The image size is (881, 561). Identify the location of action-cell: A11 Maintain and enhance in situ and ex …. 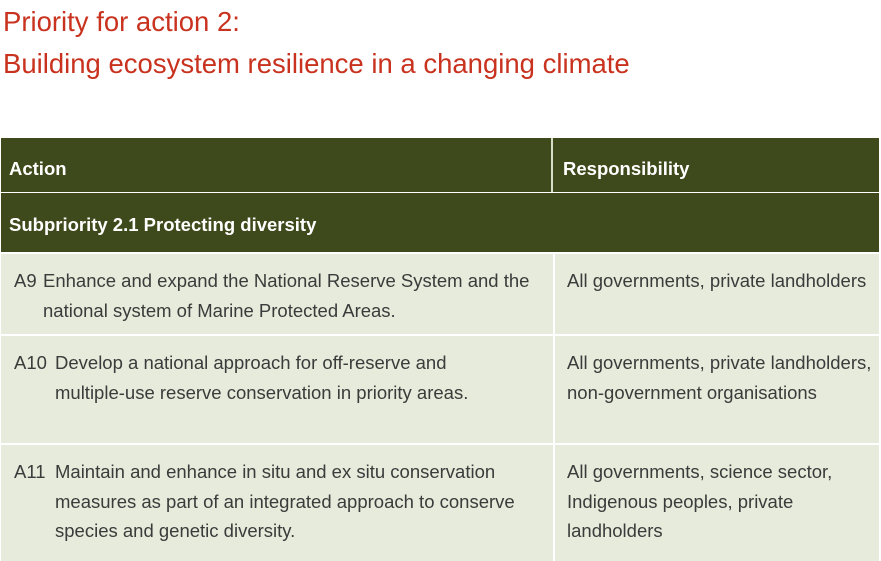
(277, 503).